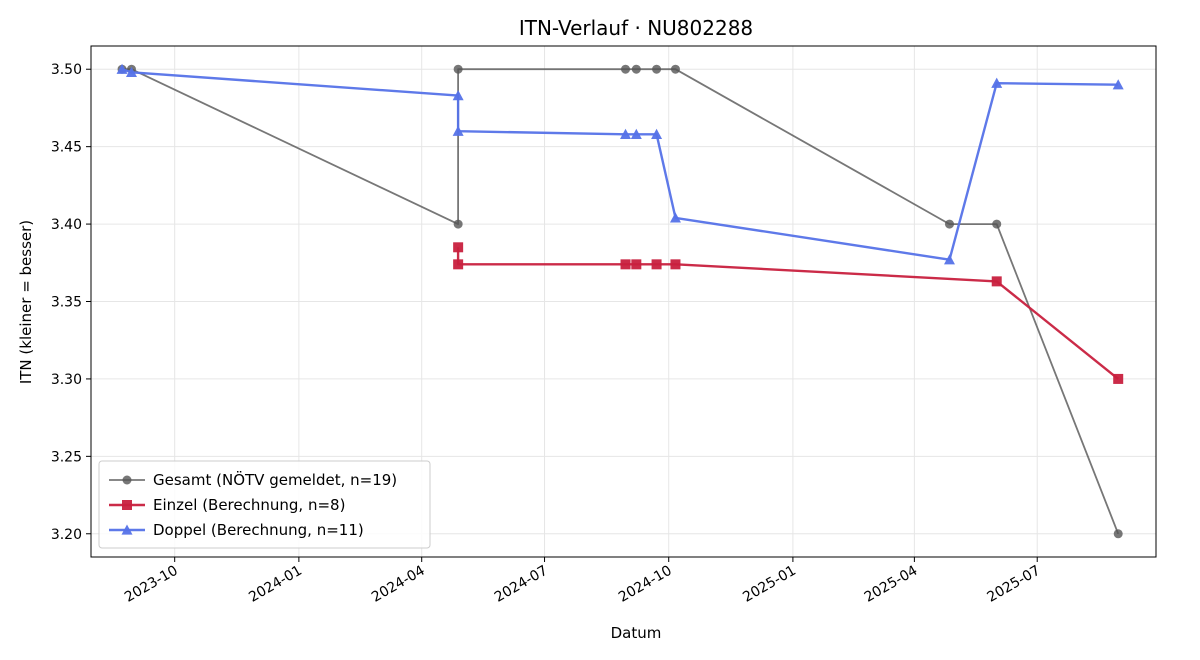 Image resolution: width=1200 pixels, height=660 pixels. I want to click on legend-label: Gesamt (NÖTV gemeldet, n=19), so click(275, 479).